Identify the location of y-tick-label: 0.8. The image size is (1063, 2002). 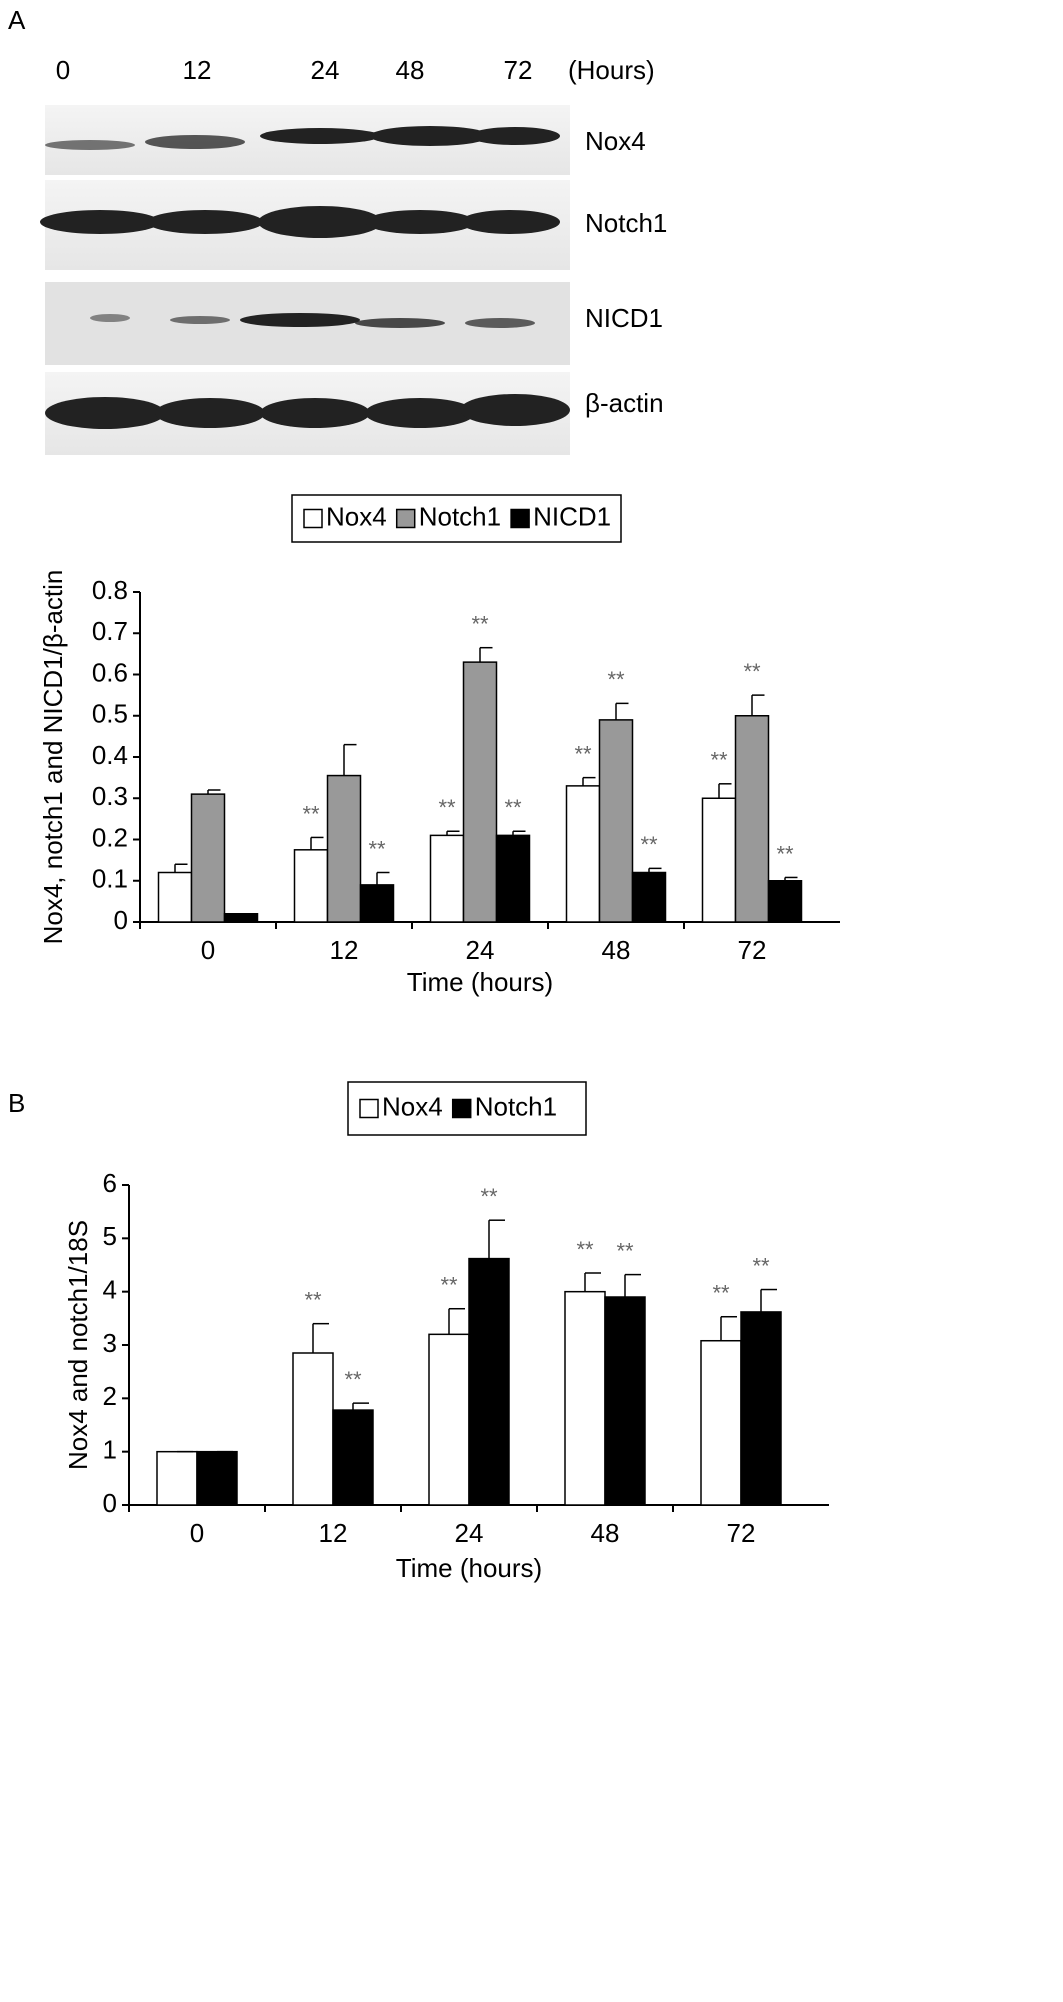
(110, 590).